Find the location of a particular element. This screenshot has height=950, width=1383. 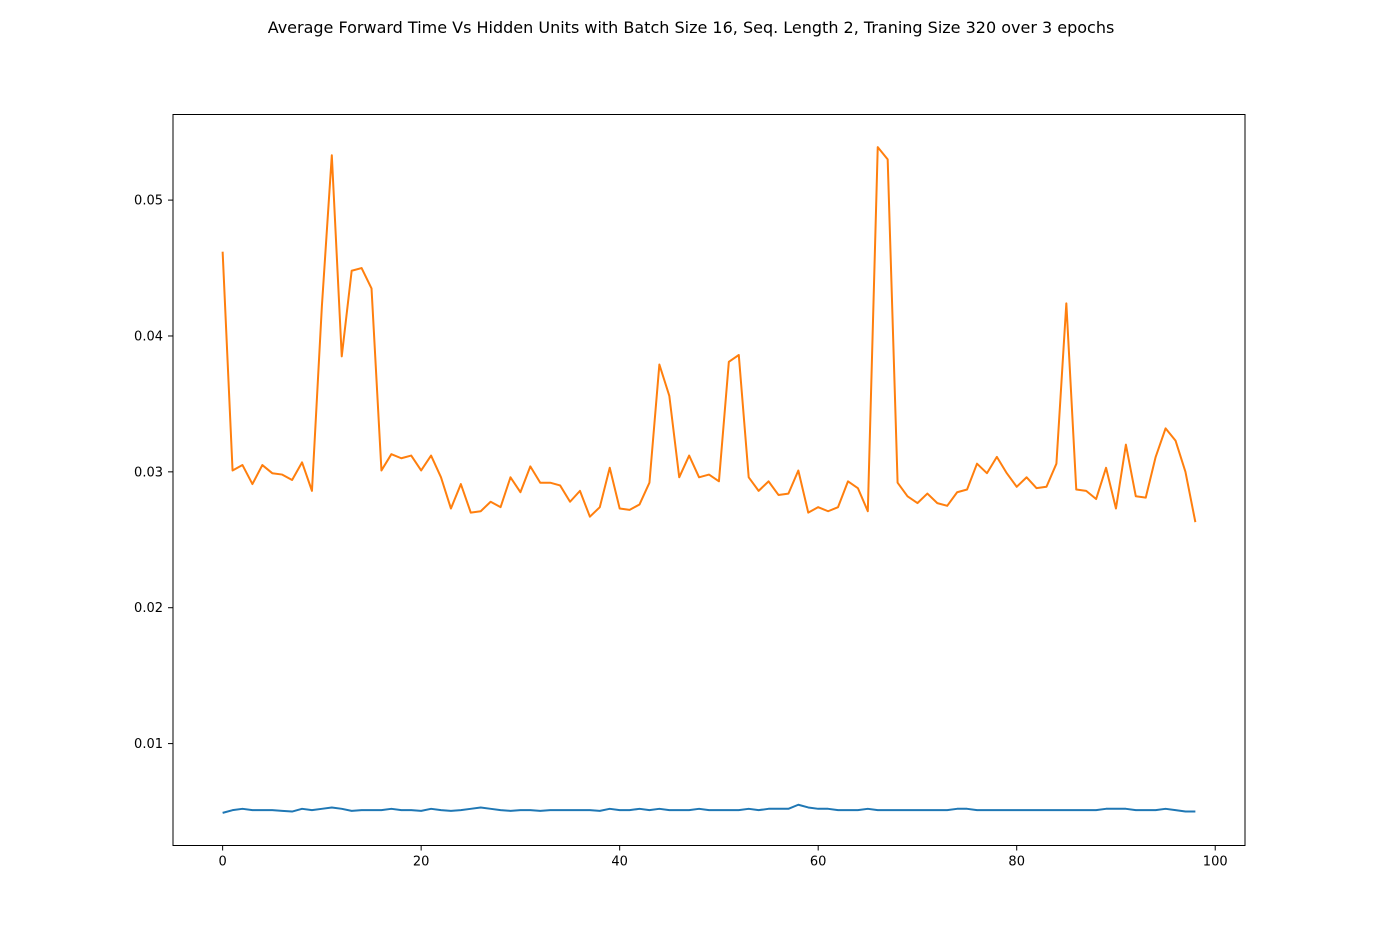

y-tick-label: 0.02 is located at coordinates (148, 608).